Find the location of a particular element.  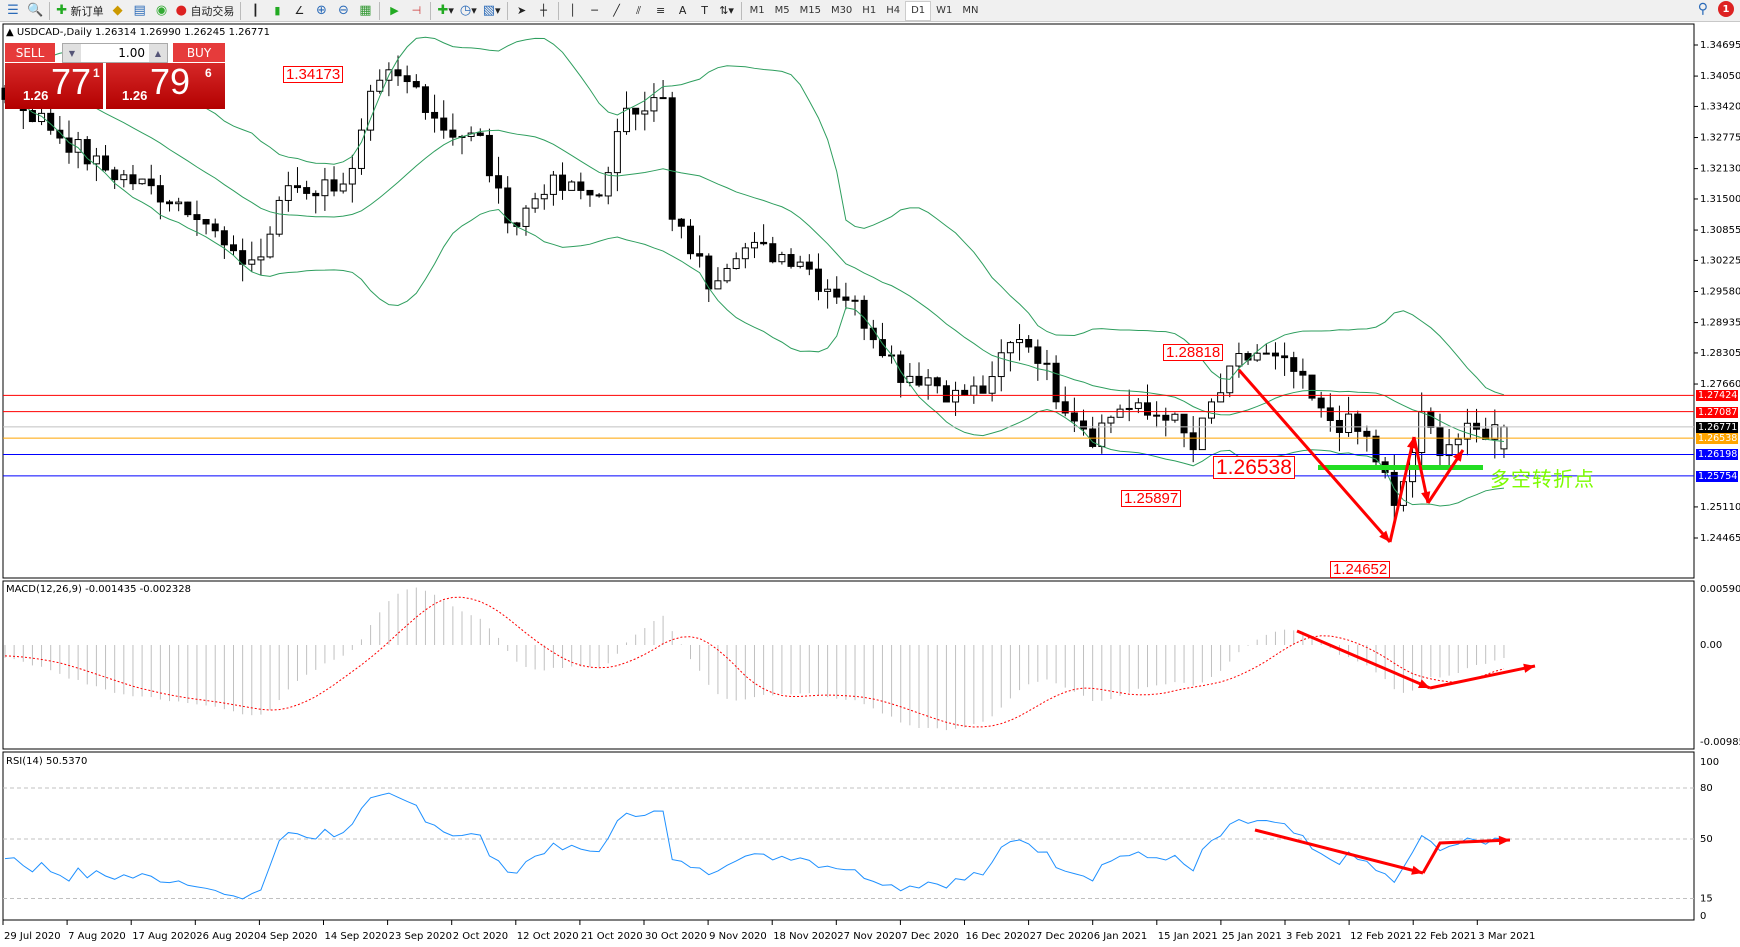

arrows-icon: ⇅▾ is located at coordinates (726, 10).